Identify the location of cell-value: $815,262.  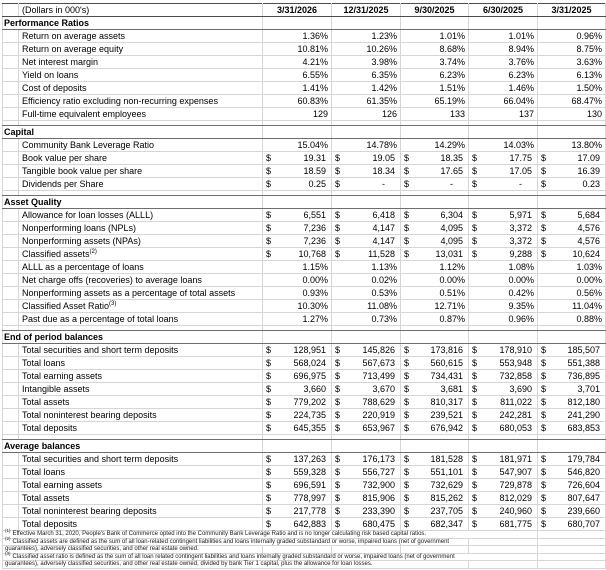
(434, 498).